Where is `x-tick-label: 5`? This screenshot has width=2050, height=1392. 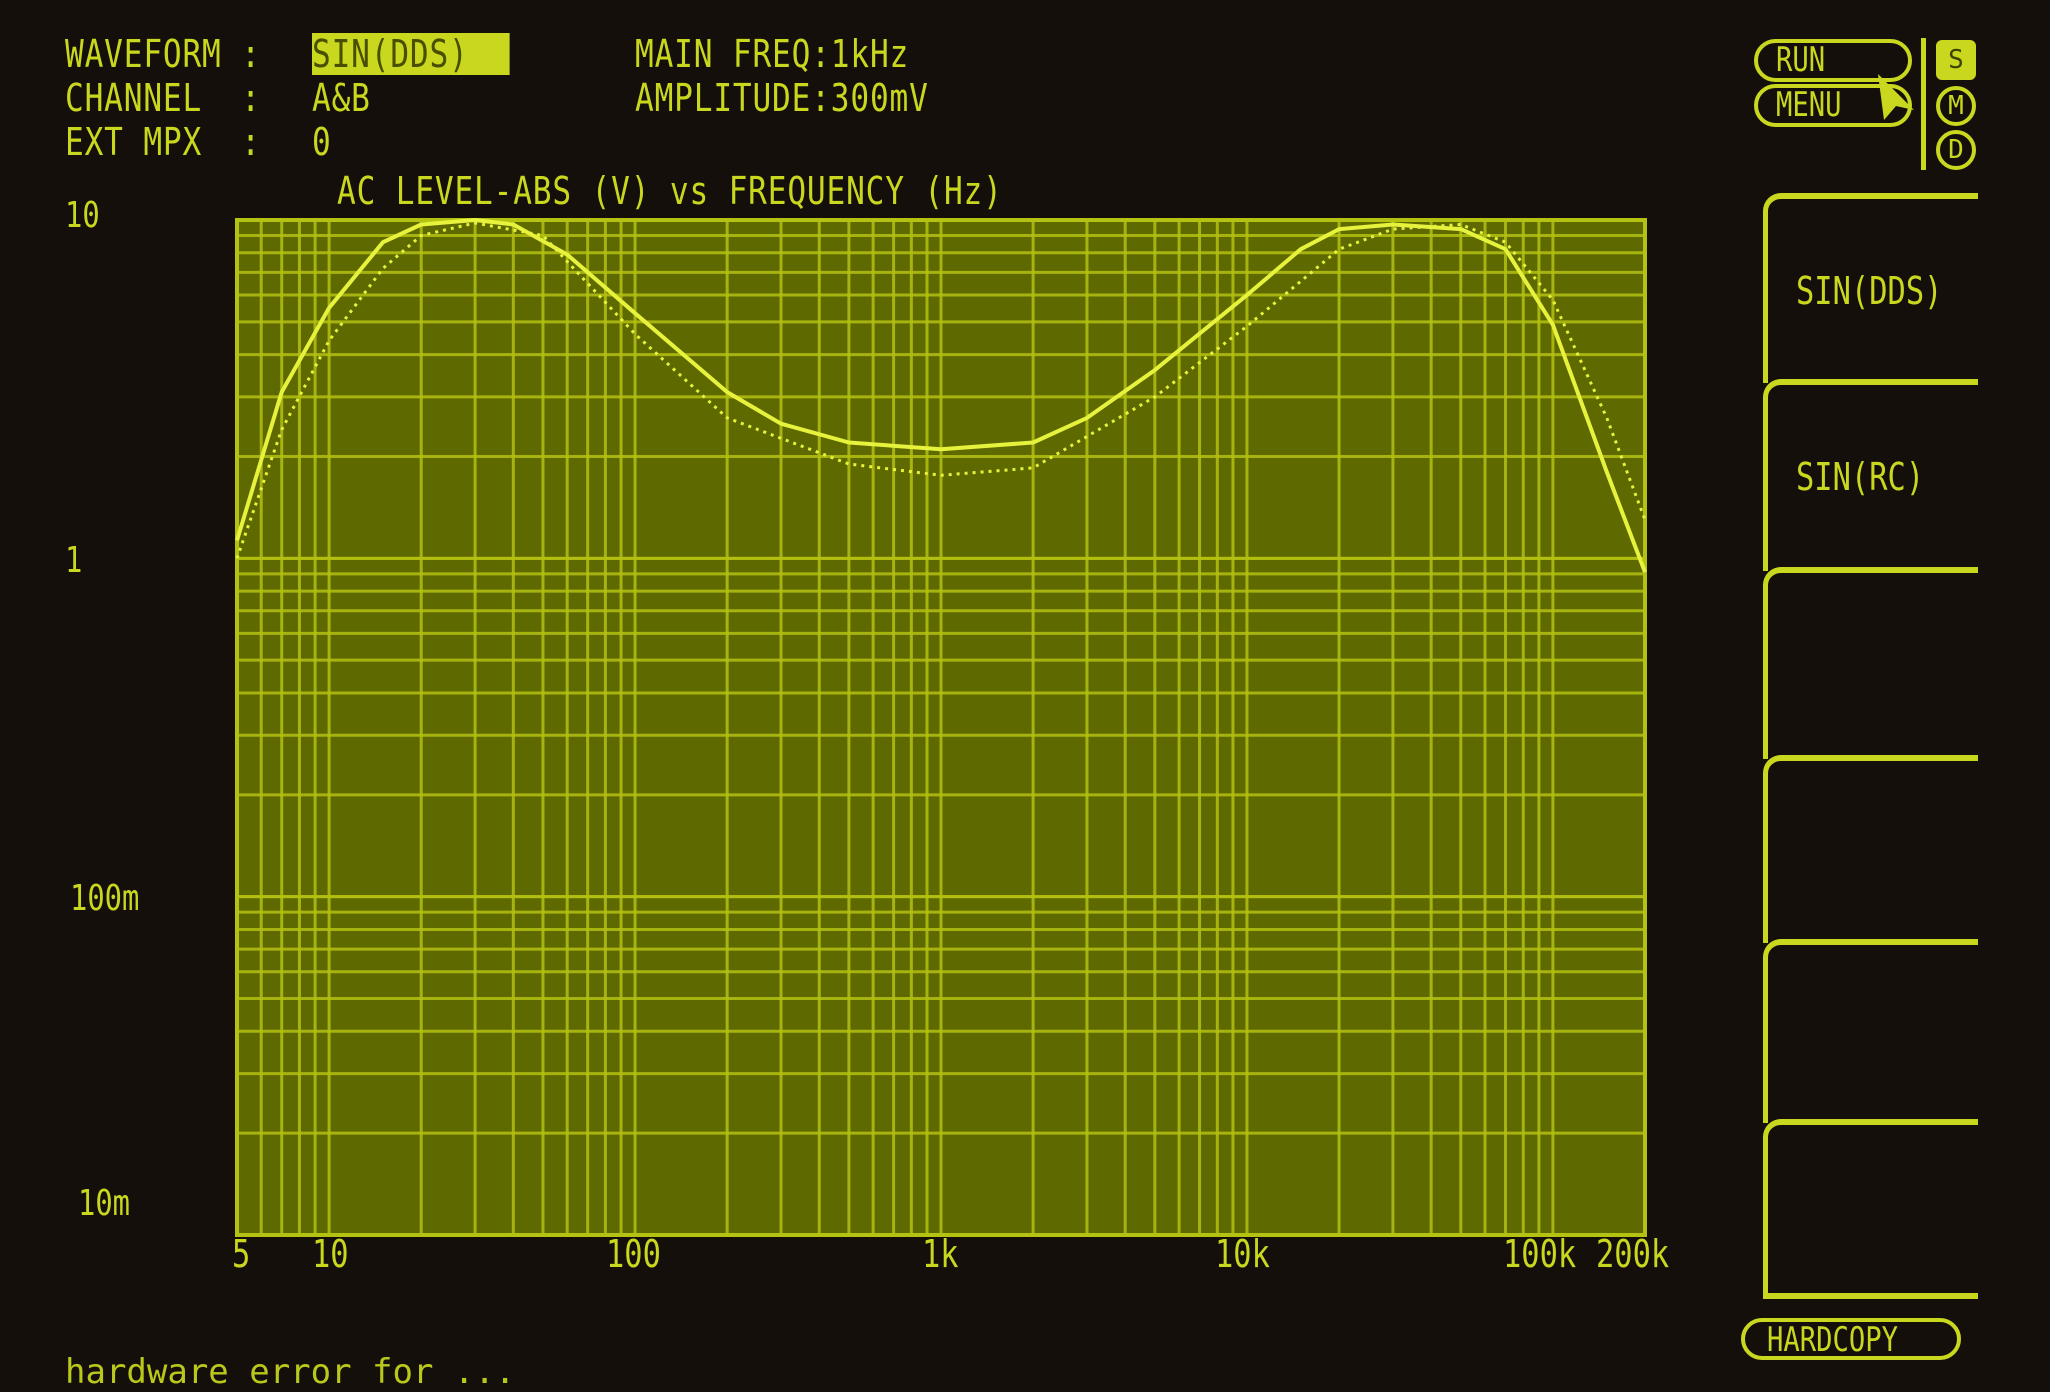
x-tick-label: 5 is located at coordinates (241, 1254).